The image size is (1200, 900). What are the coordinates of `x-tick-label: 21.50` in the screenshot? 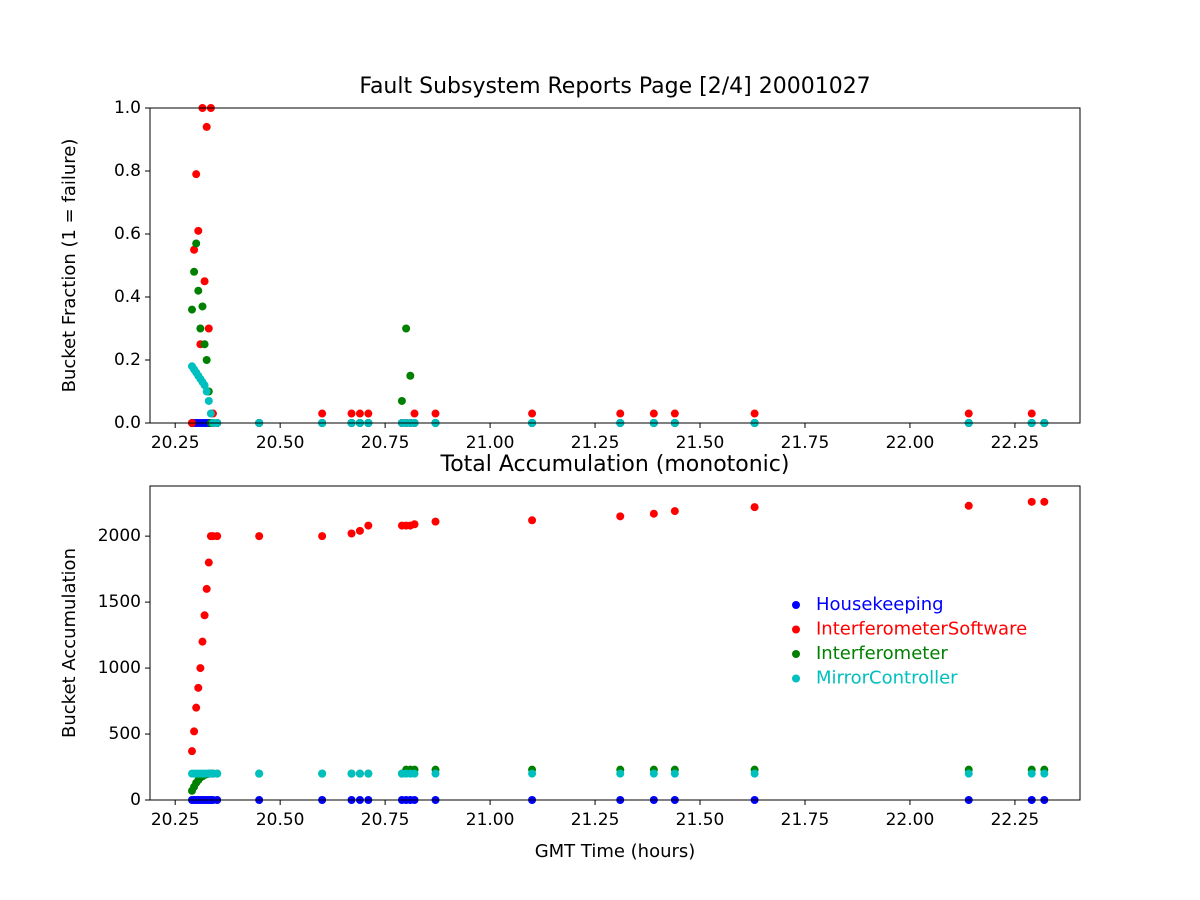 It's located at (700, 443).